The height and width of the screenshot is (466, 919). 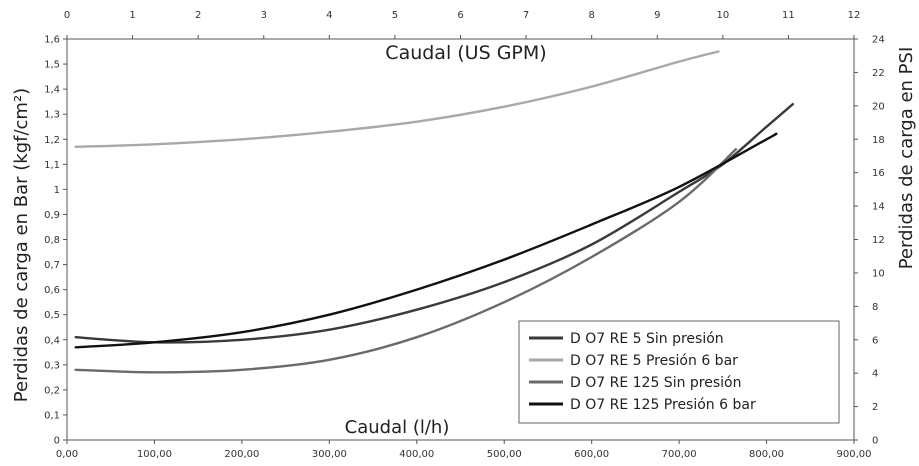 I want to click on y-left-tick-label: 0,7, so click(x=52, y=265).